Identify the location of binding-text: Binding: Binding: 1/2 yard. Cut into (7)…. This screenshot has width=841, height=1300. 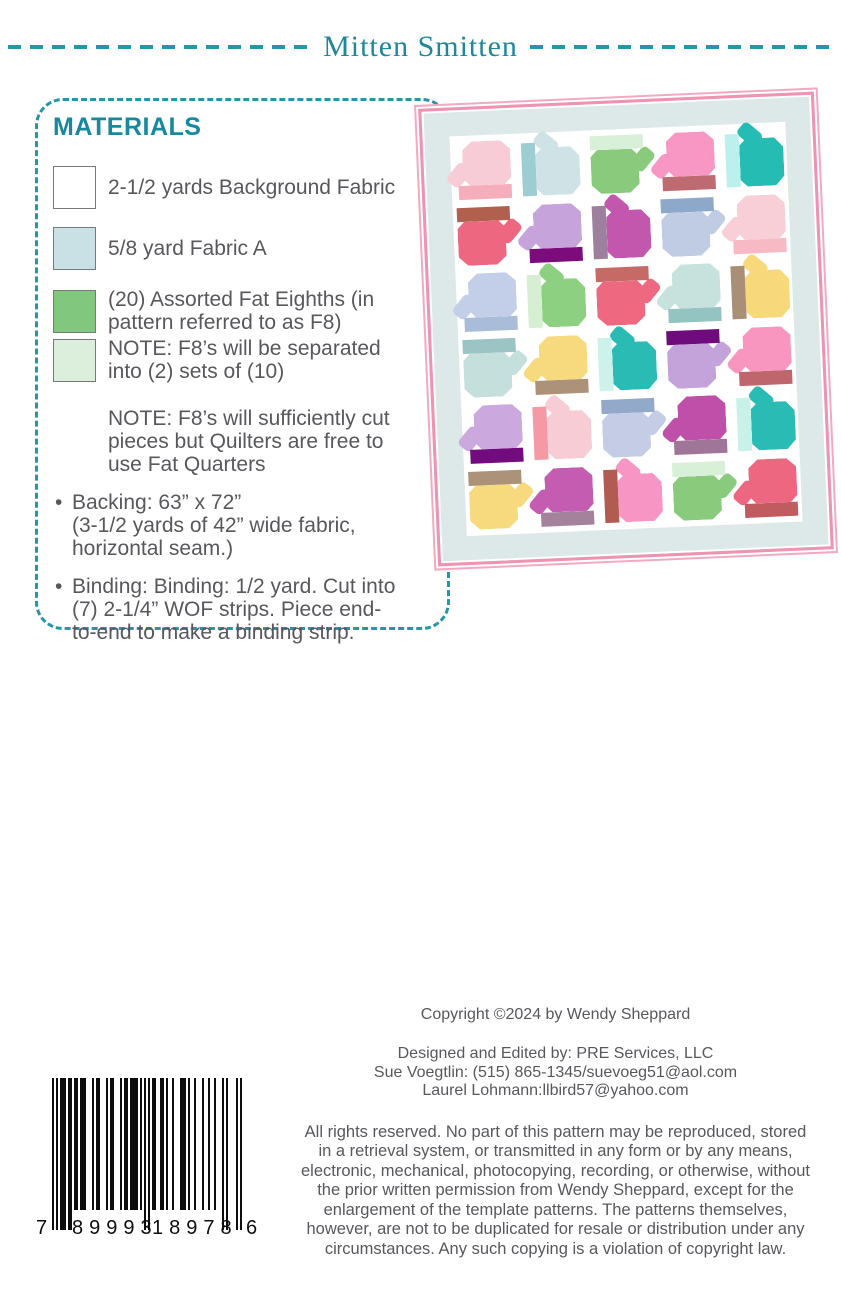
(234, 609).